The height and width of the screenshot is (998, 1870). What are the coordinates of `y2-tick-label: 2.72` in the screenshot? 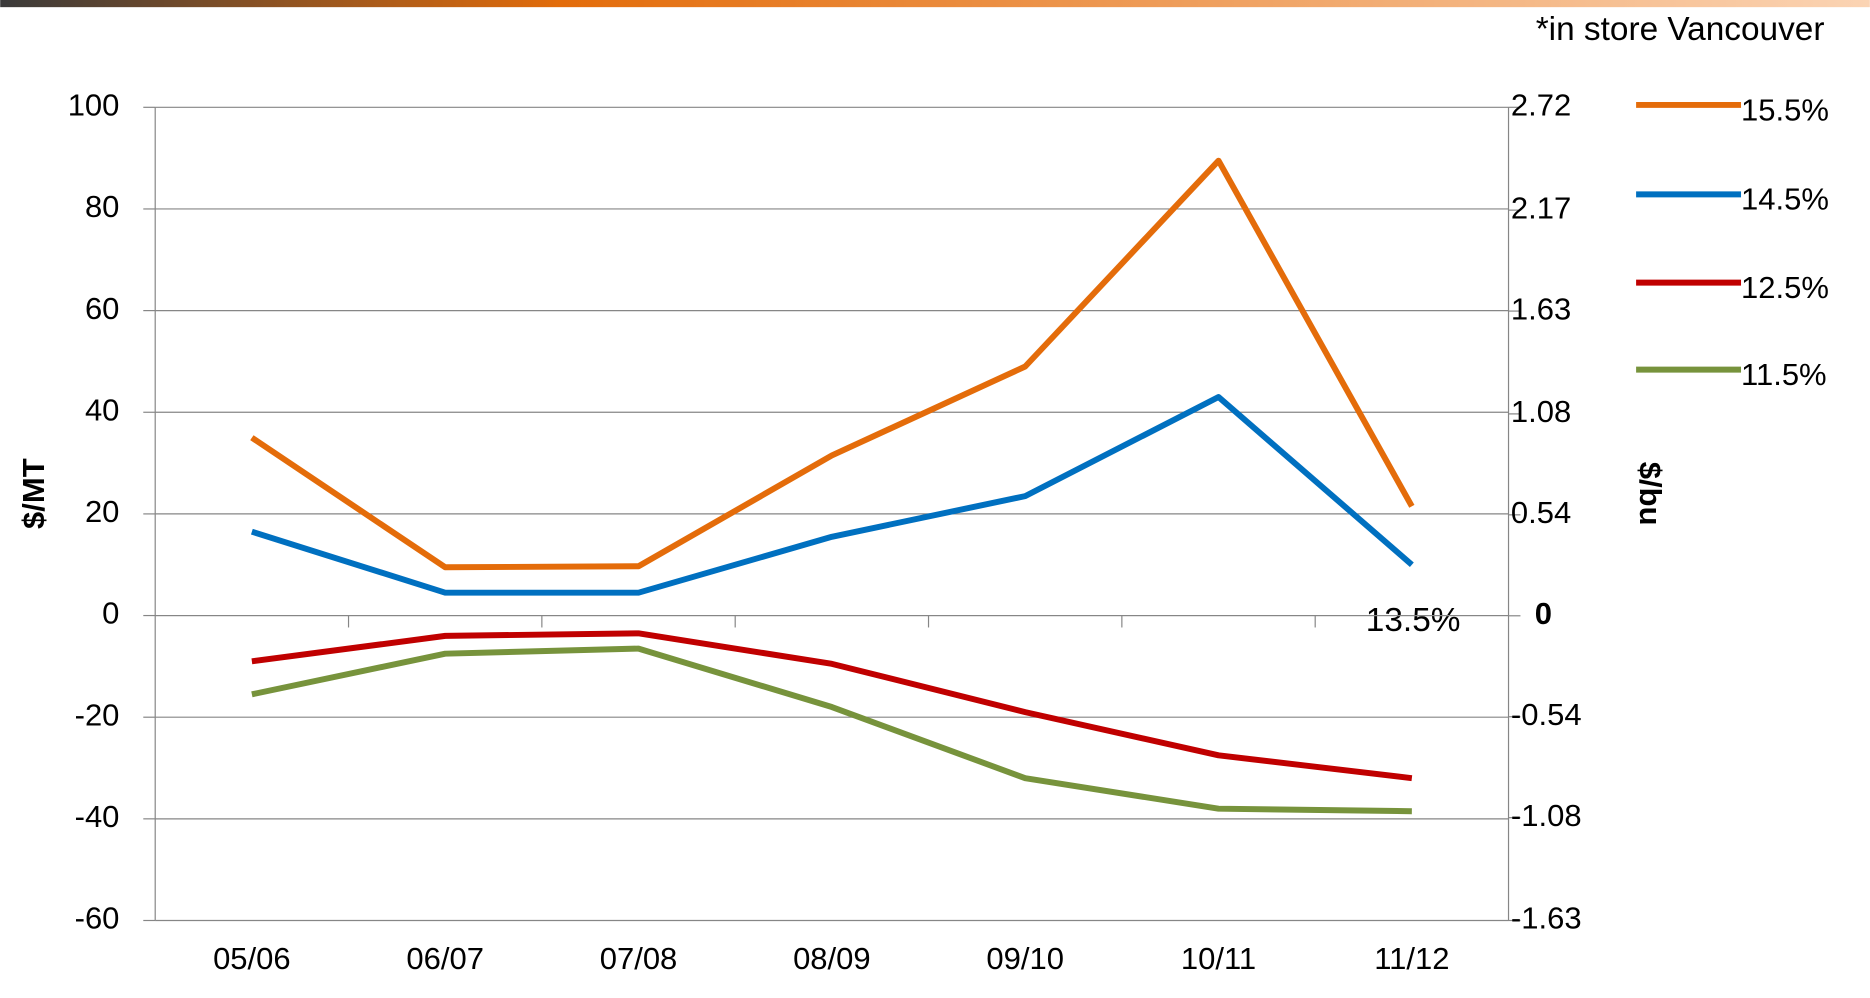 It's located at (1541, 104).